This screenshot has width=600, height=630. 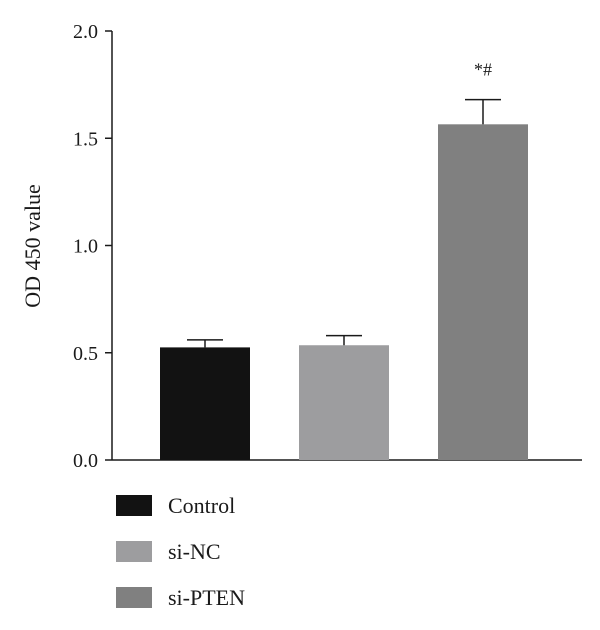 What do you see at coordinates (32, 245) in the screenshot?
I see `y-axis-title: OD 450 value` at bounding box center [32, 245].